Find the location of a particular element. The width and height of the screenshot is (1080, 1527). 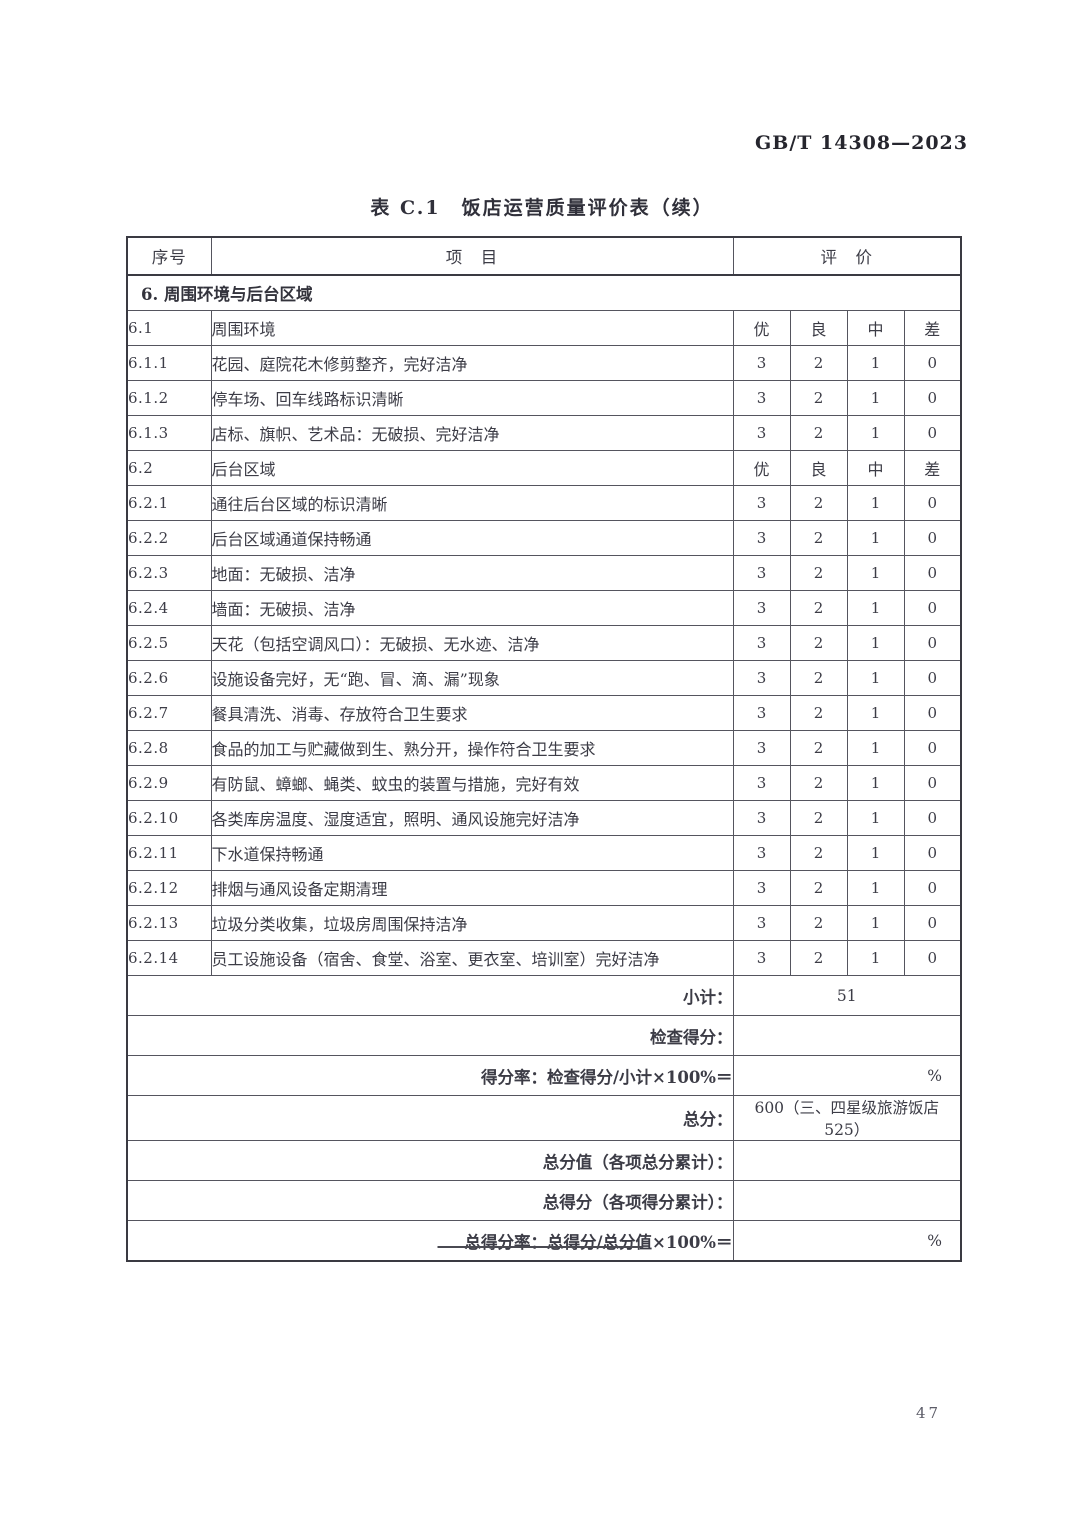

summary-row: 得分率：检查得分/小计×100%＝% is located at coordinates (544, 1075).